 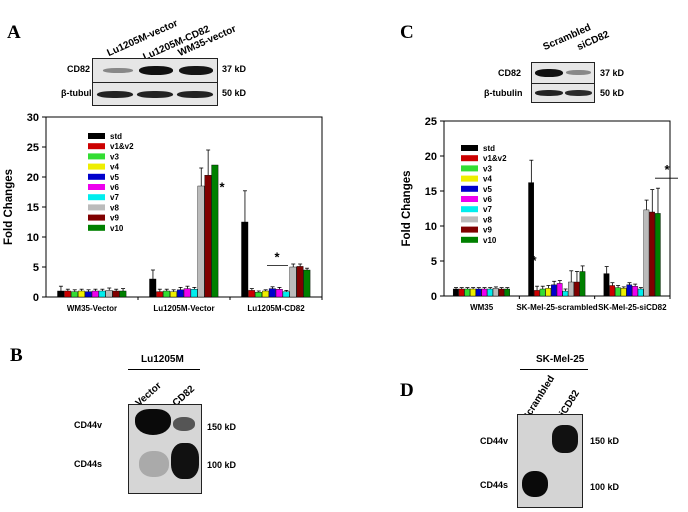 What do you see at coordinates (563, 93) in the screenshot?
I see `blot-c-tubulin` at bounding box center [563, 93].